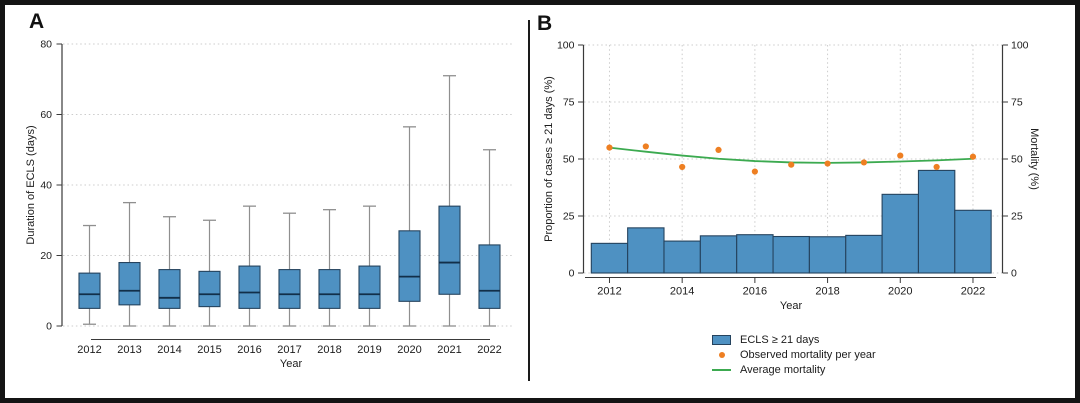 This screenshot has height=403, width=1080. Describe the element at coordinates (291, 364) in the screenshot. I see `panel-a-x-axis-title: Year` at that location.